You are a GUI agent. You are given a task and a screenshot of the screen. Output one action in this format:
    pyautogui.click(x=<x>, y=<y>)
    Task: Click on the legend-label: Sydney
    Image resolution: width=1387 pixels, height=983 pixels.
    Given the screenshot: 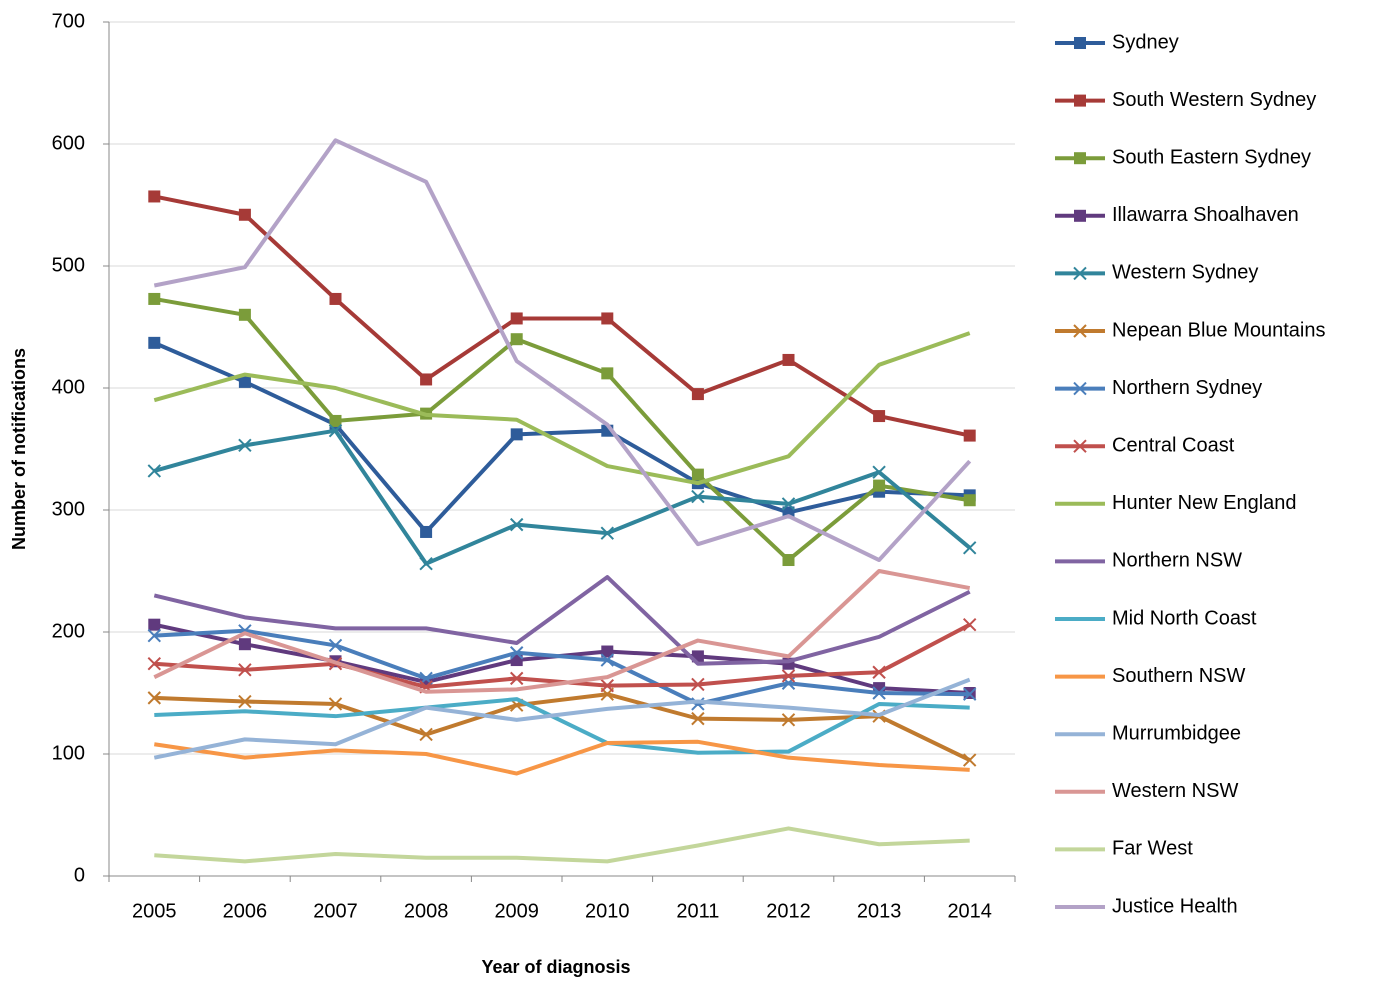 What is the action you would take?
    pyautogui.click(x=1145, y=42)
    